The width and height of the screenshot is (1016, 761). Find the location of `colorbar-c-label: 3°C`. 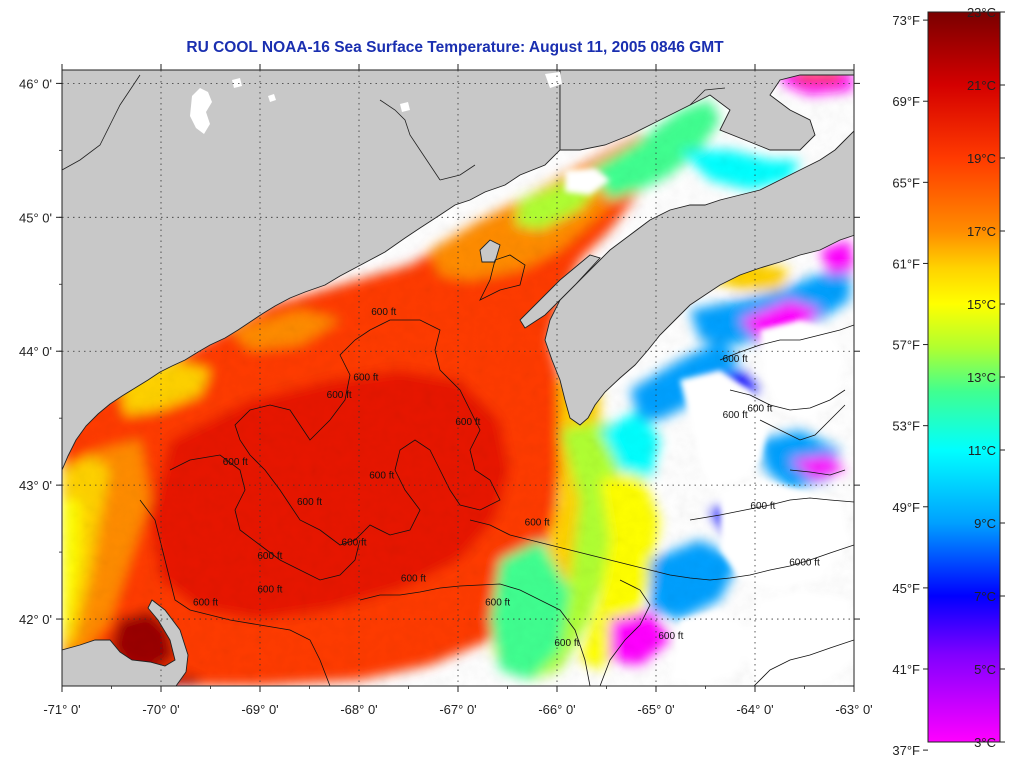

colorbar-c-label: 3°C is located at coordinates (985, 742).